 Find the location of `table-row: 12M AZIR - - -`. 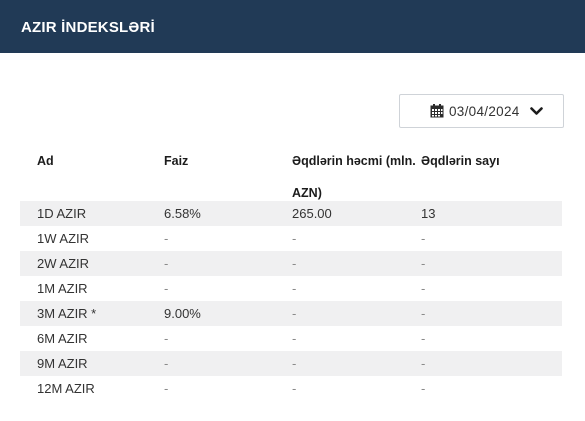

table-row: 12M AZIR - - - is located at coordinates (291, 388).